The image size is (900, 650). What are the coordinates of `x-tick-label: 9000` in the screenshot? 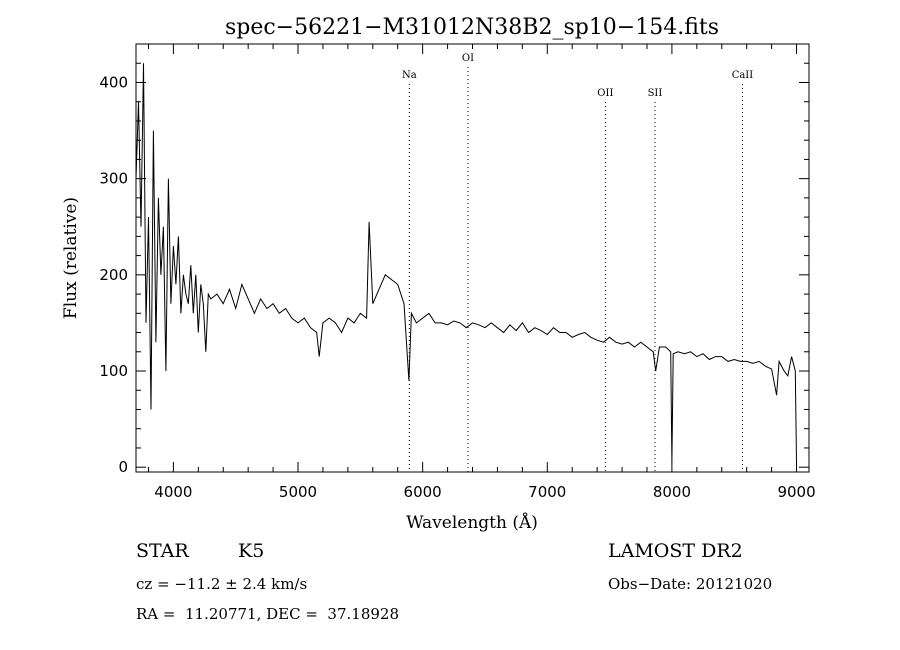 It's located at (796, 492).